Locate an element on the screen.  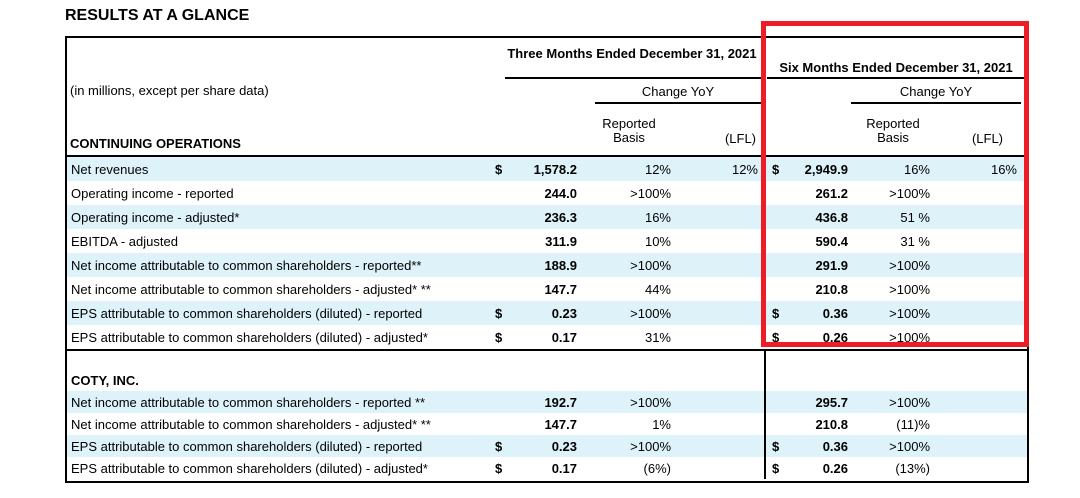
value-6m: 0.36 is located at coordinates (835, 313).